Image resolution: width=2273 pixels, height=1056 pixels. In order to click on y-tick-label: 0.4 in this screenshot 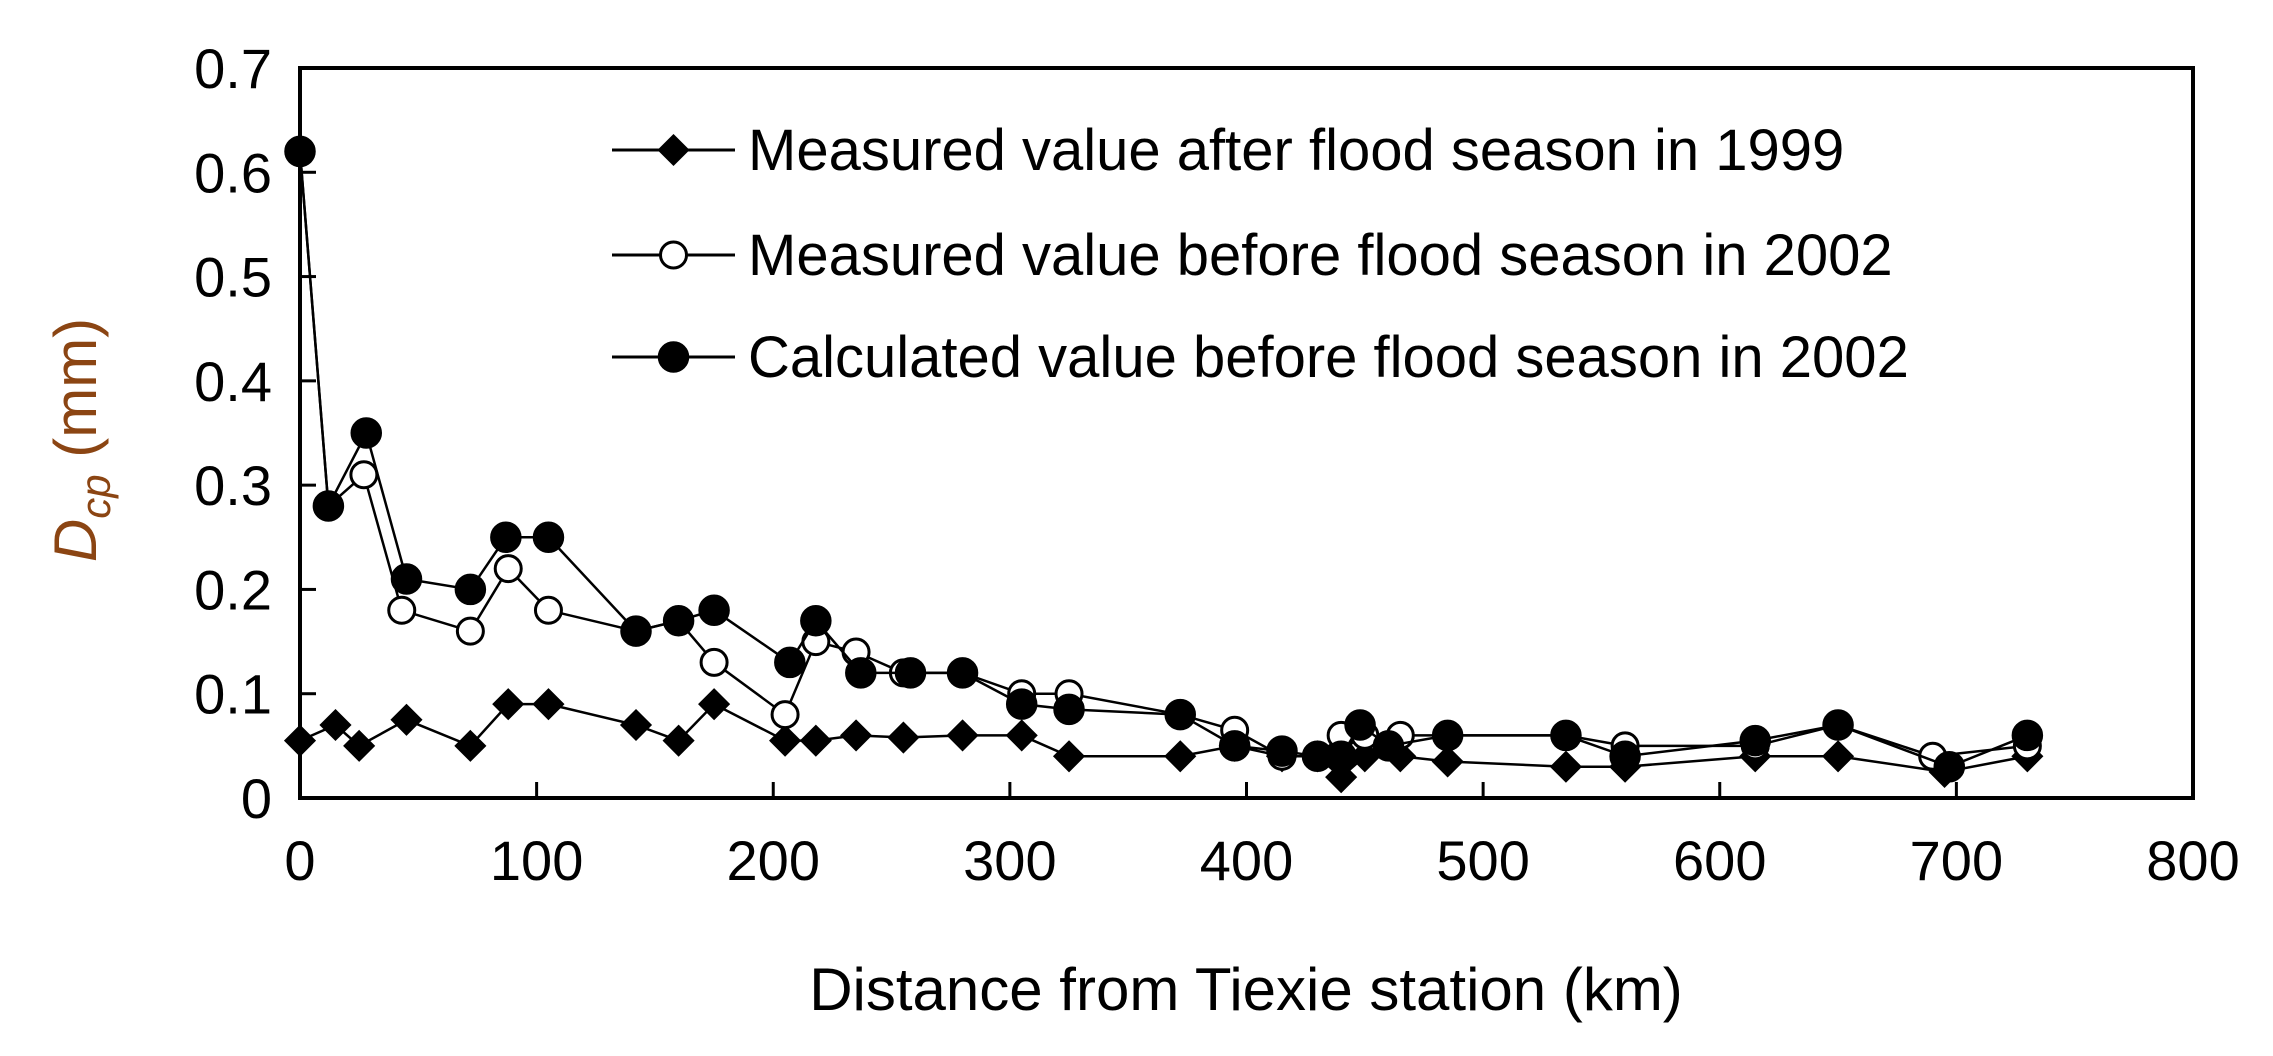, I will do `click(233, 381)`.